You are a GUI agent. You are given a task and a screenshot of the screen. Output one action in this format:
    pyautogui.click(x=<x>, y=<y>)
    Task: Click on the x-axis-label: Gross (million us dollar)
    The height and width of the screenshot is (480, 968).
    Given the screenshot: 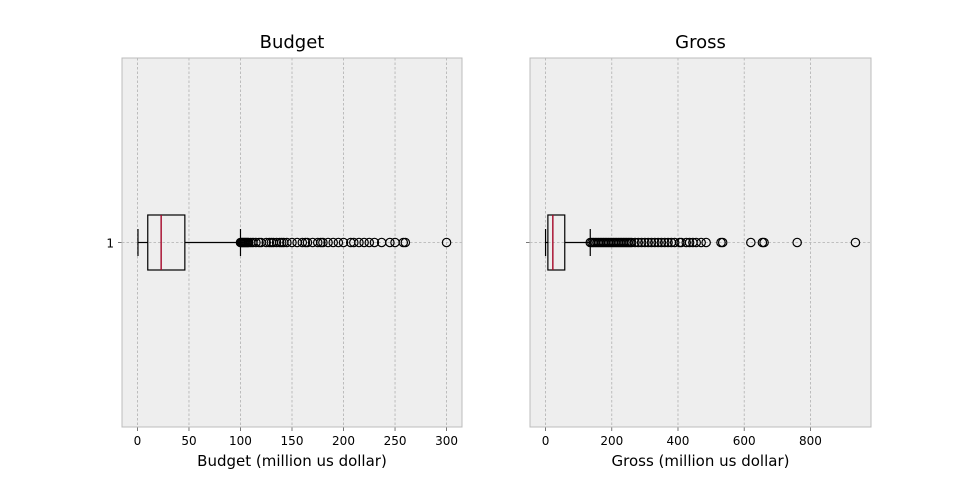 What is the action you would take?
    pyautogui.click(x=701, y=461)
    